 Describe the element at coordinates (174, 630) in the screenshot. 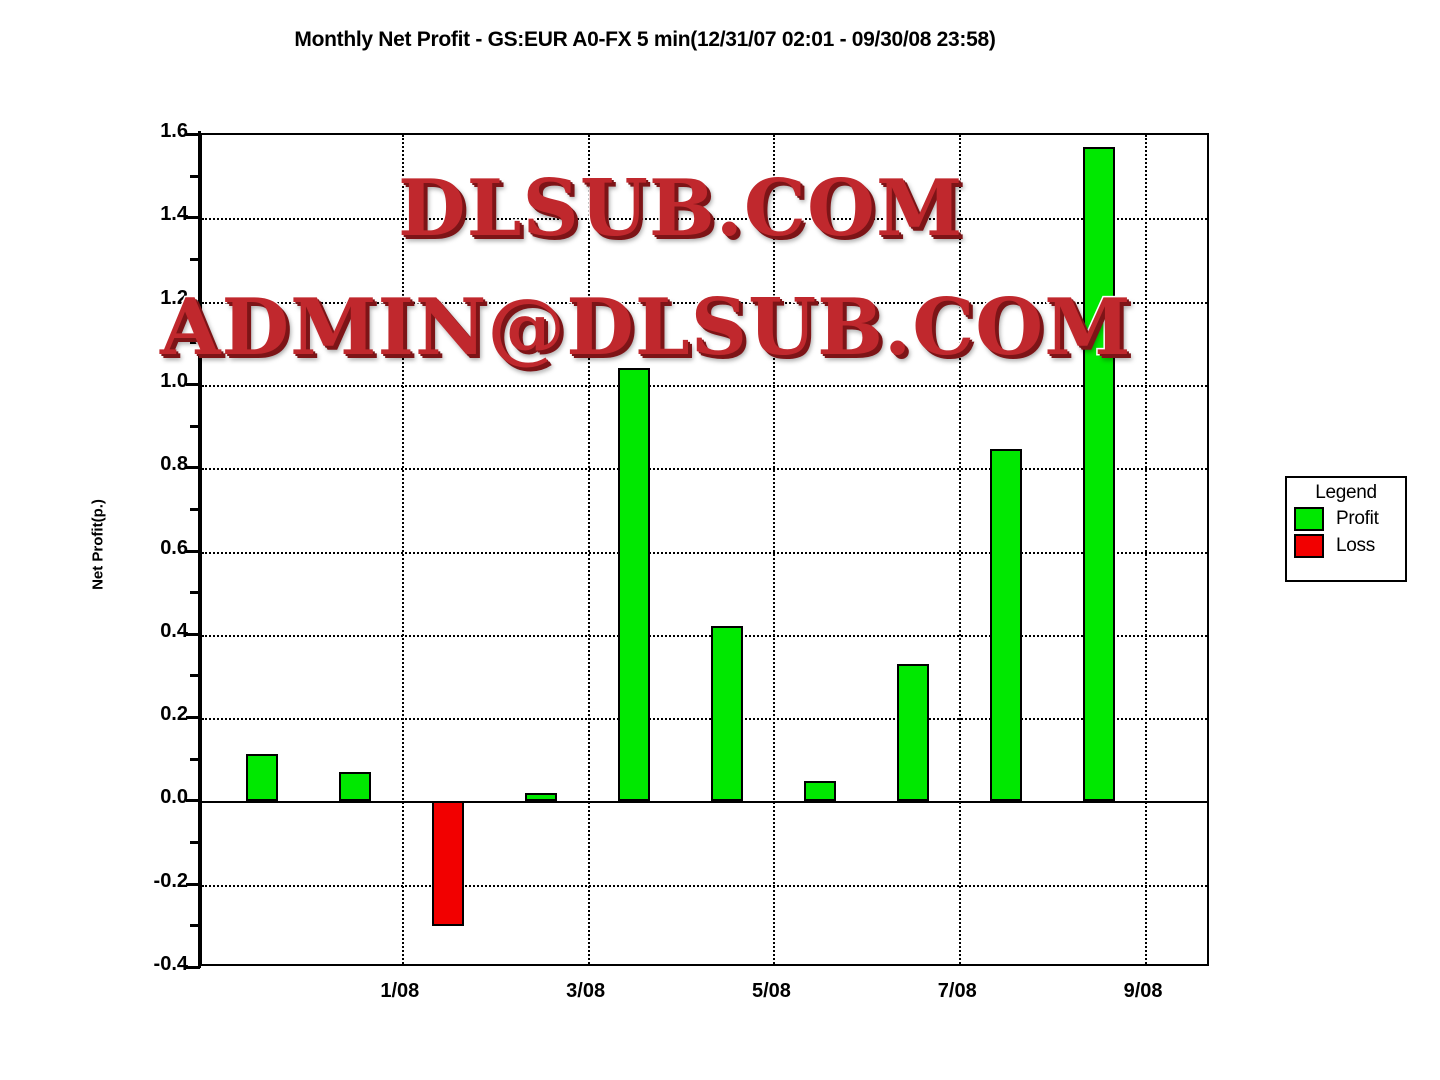

I see `y-tick-label: 0.4` at that location.